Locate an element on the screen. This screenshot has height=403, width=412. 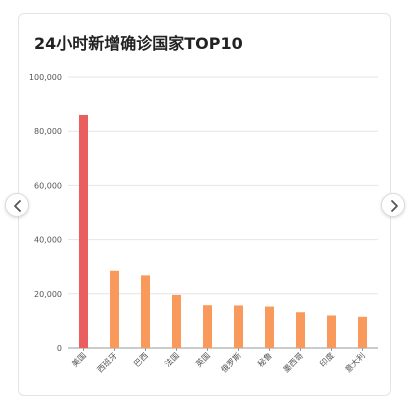
x-tick-label: 英国 is located at coordinates (203, 359).